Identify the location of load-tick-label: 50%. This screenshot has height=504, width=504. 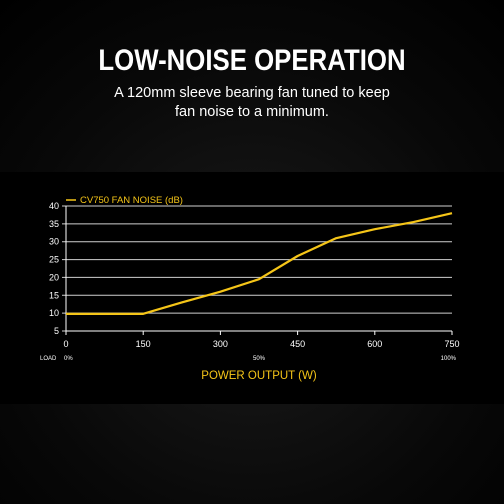
(259, 359).